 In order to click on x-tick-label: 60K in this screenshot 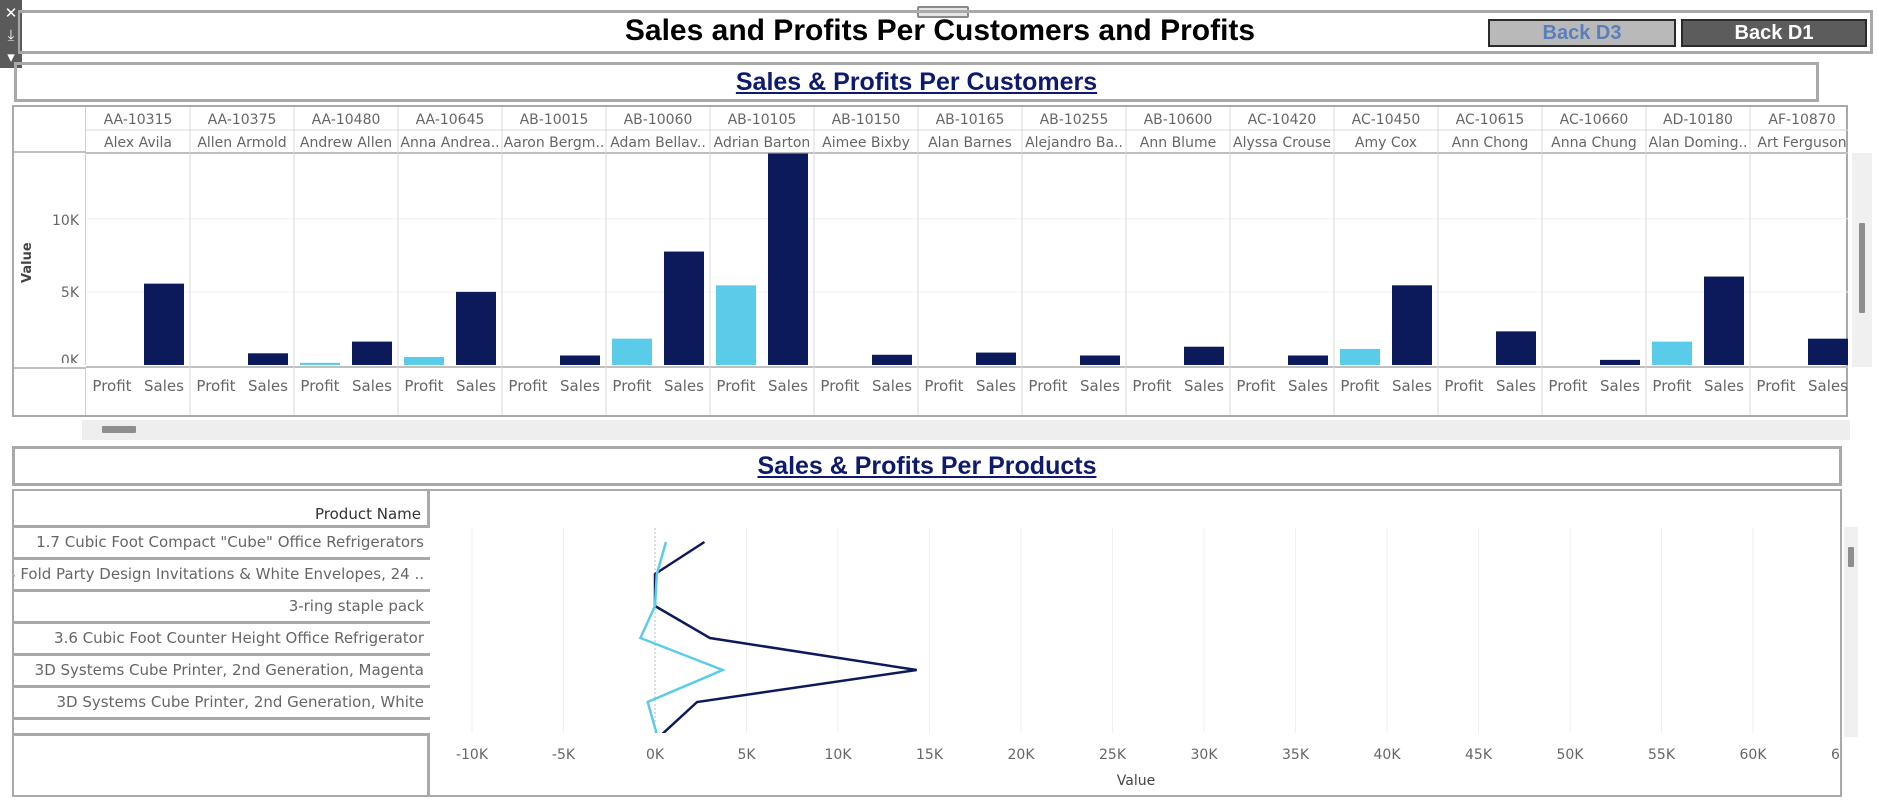, I will do `click(1754, 755)`.